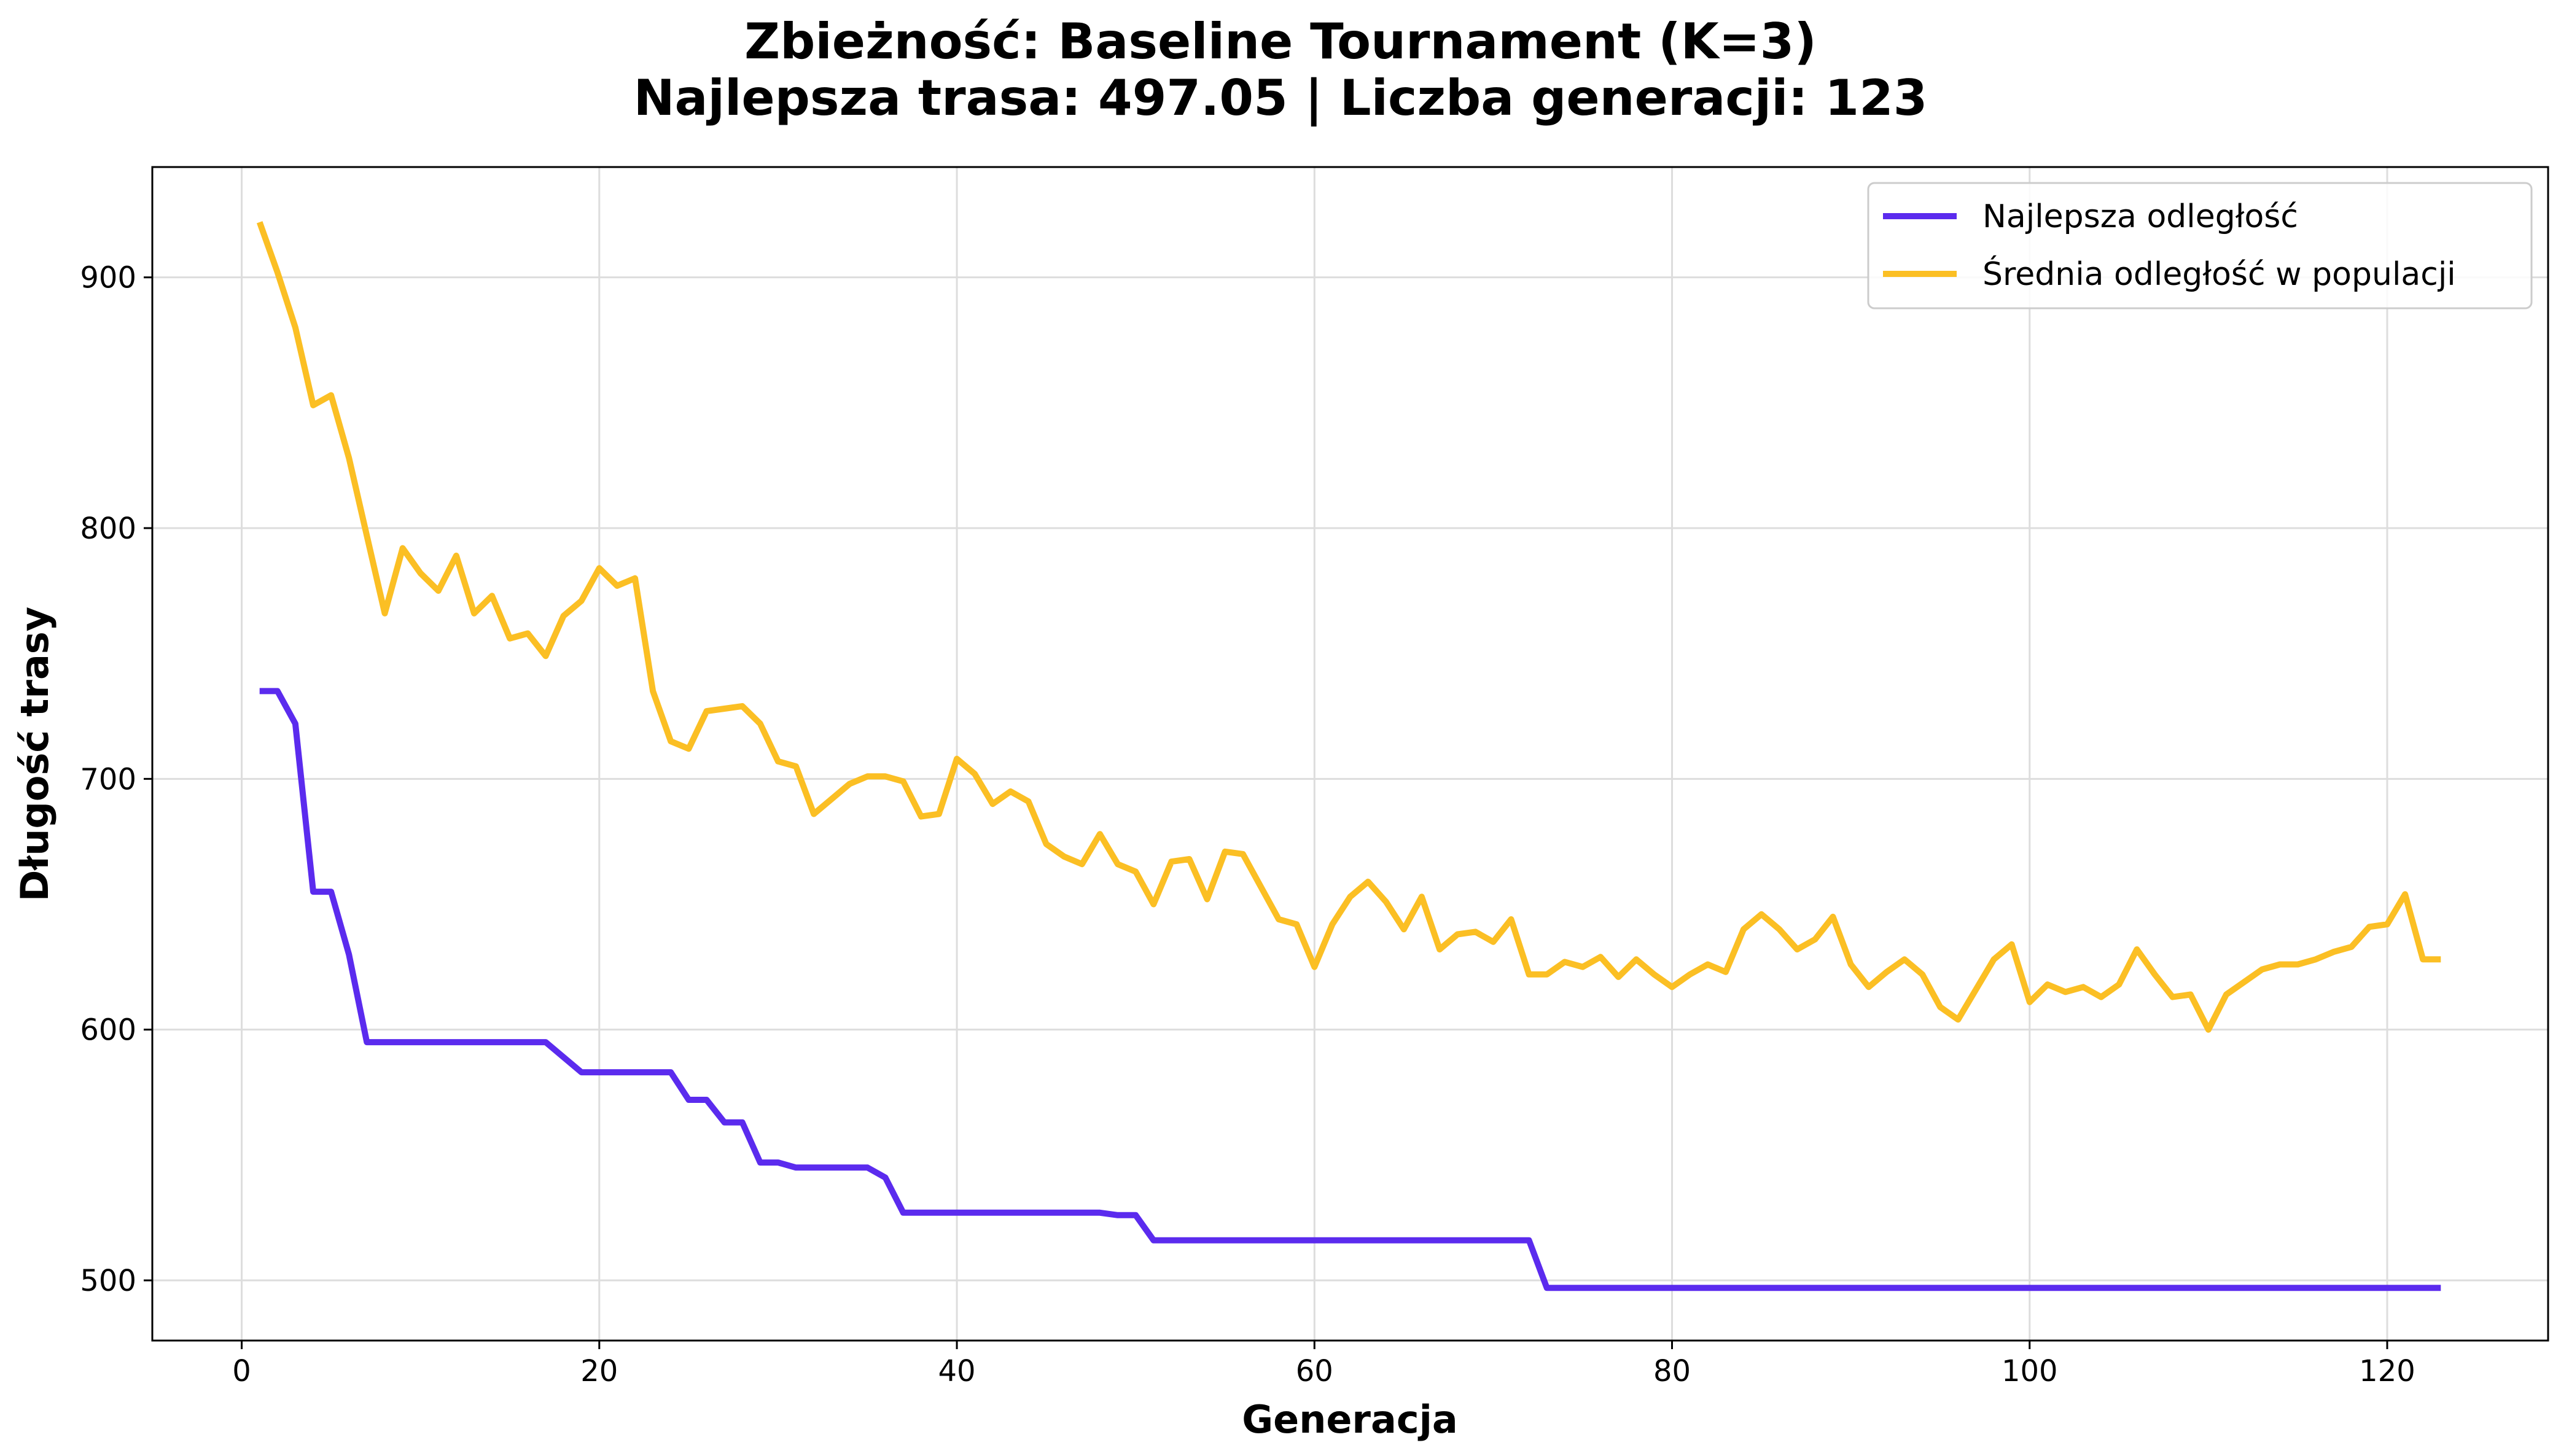 The width and height of the screenshot is (2561, 1456). Describe the element at coordinates (34, 754) in the screenshot. I see `y-axis-label: Długość trasy` at that location.